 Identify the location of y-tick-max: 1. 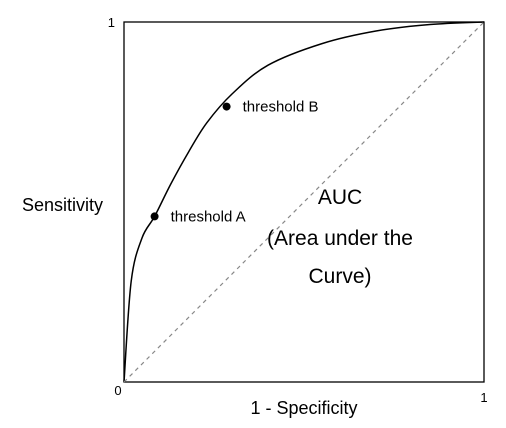
(111, 22).